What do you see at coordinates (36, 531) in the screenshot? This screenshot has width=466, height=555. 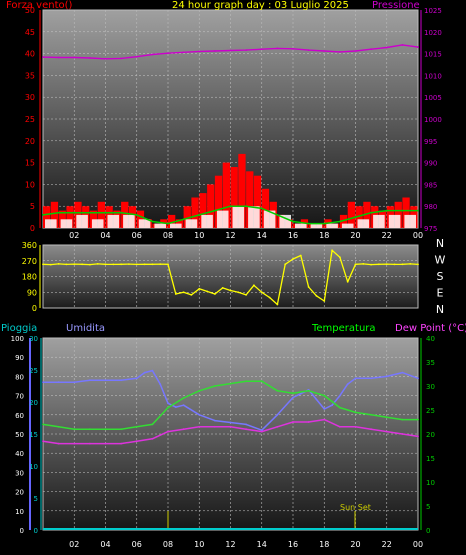 I see `humidity-tick-label: 0` at bounding box center [36, 531].